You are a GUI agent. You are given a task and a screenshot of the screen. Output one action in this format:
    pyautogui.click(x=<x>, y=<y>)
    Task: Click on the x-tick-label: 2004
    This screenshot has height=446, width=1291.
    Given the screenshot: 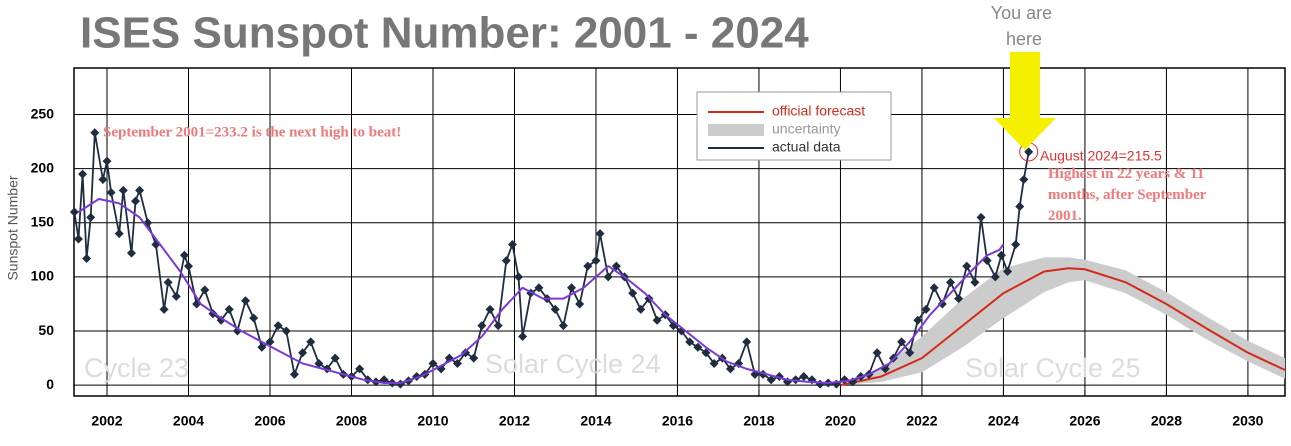 What is the action you would take?
    pyautogui.click(x=188, y=421)
    